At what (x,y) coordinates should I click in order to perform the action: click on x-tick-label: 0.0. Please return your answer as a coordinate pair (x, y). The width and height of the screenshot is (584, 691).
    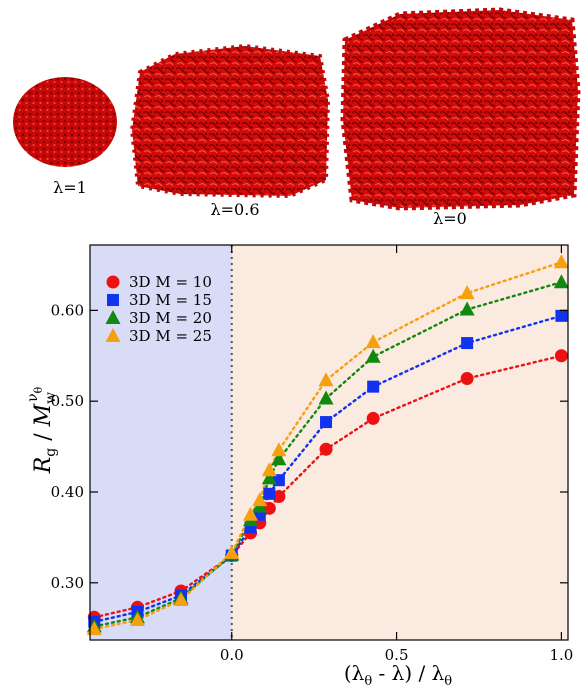
    Looking at the image, I should click on (232, 655).